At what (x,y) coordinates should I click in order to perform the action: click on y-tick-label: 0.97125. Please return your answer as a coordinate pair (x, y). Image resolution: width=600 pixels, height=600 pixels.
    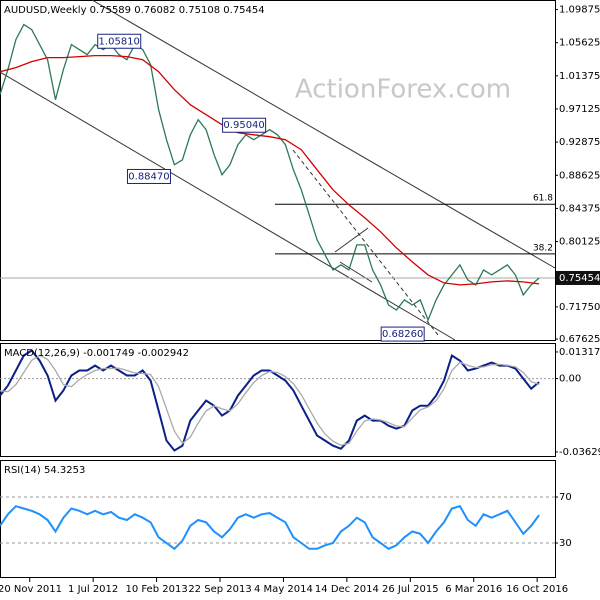
    Looking at the image, I should click on (579, 109).